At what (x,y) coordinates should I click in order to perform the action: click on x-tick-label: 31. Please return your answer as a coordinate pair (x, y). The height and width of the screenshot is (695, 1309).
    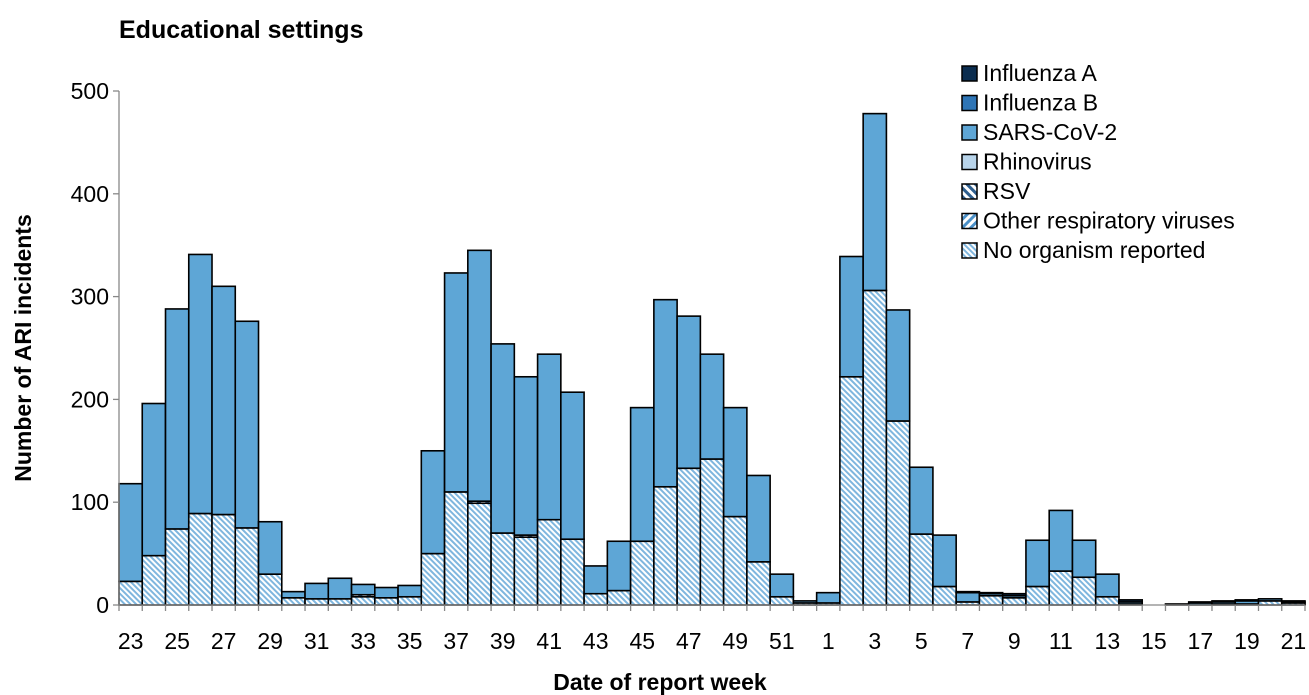
    Looking at the image, I should click on (317, 641).